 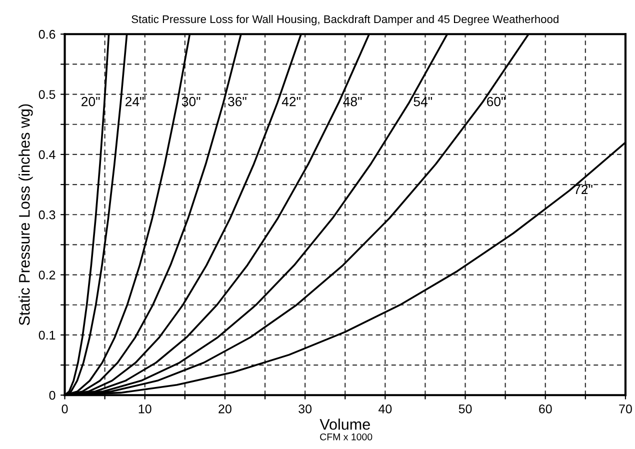 What do you see at coordinates (135, 101) in the screenshot?
I see `series-label: 24"` at bounding box center [135, 101].